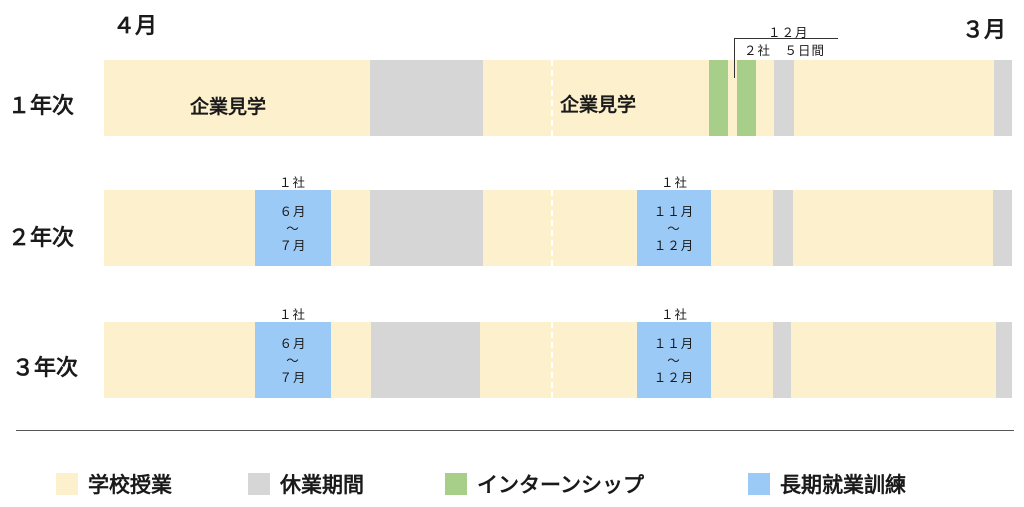 This screenshot has height=507, width=1024. What do you see at coordinates (558, 360) in the screenshot?
I see `year-3-timeline` at bounding box center [558, 360].